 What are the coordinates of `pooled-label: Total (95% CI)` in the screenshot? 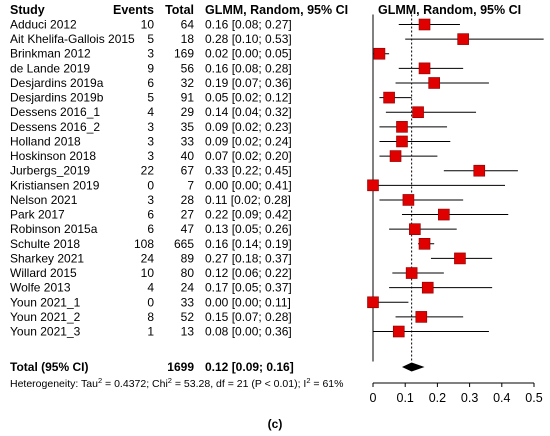 It's located at (49, 367).